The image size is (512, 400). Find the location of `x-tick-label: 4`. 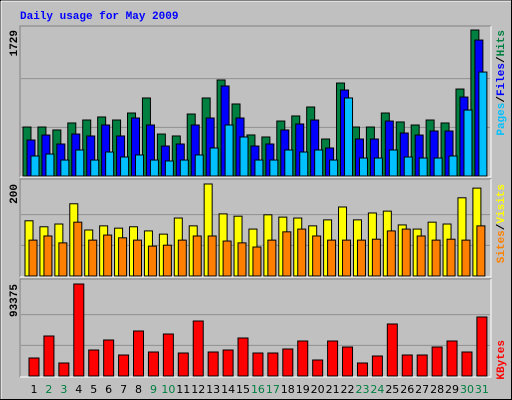

x-tick-label: 4 is located at coordinates (78, 389).